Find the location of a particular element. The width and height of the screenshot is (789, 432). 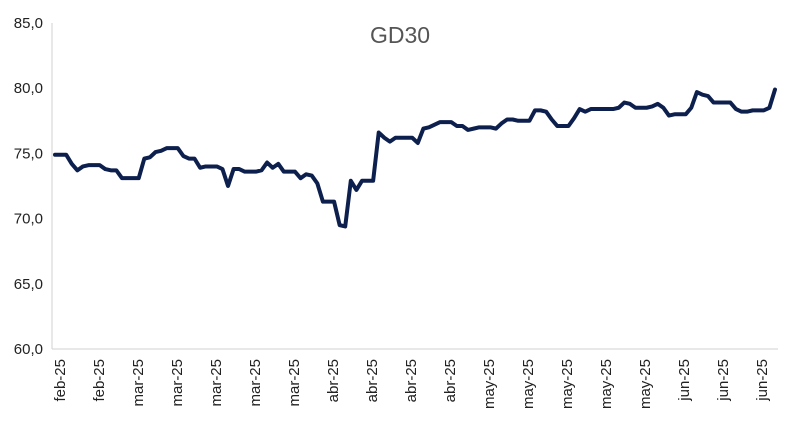

y-tick-label: 85,0 is located at coordinates (28, 23).